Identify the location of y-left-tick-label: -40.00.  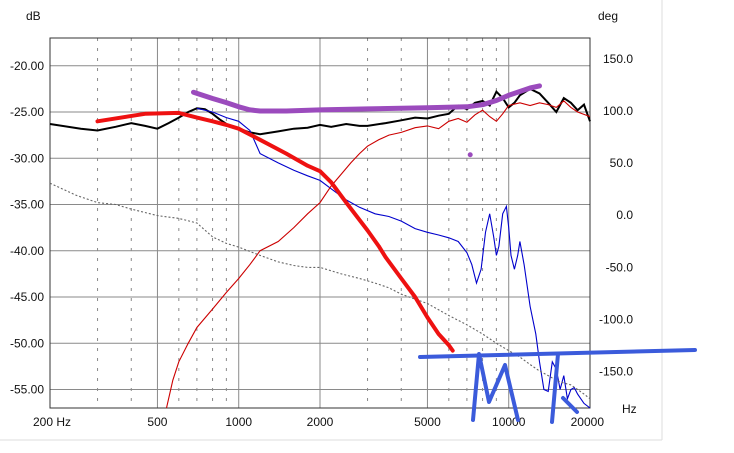
(27, 251).